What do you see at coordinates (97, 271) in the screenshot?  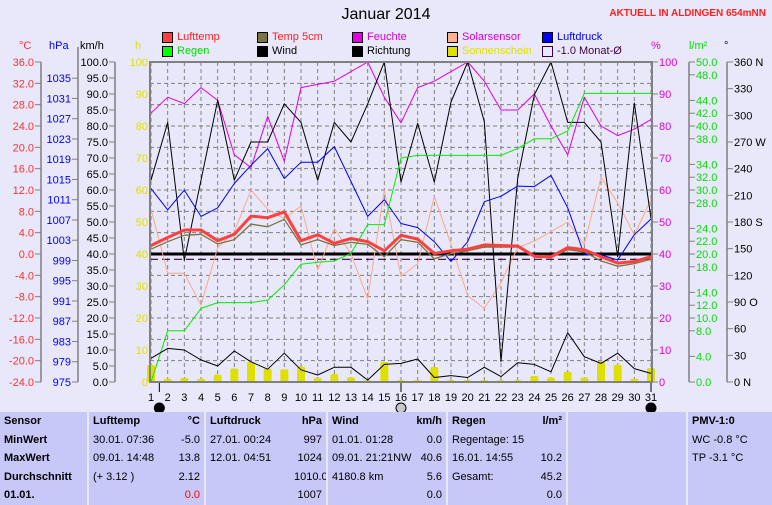 I see `kmh-tick-label: 35.0` at bounding box center [97, 271].